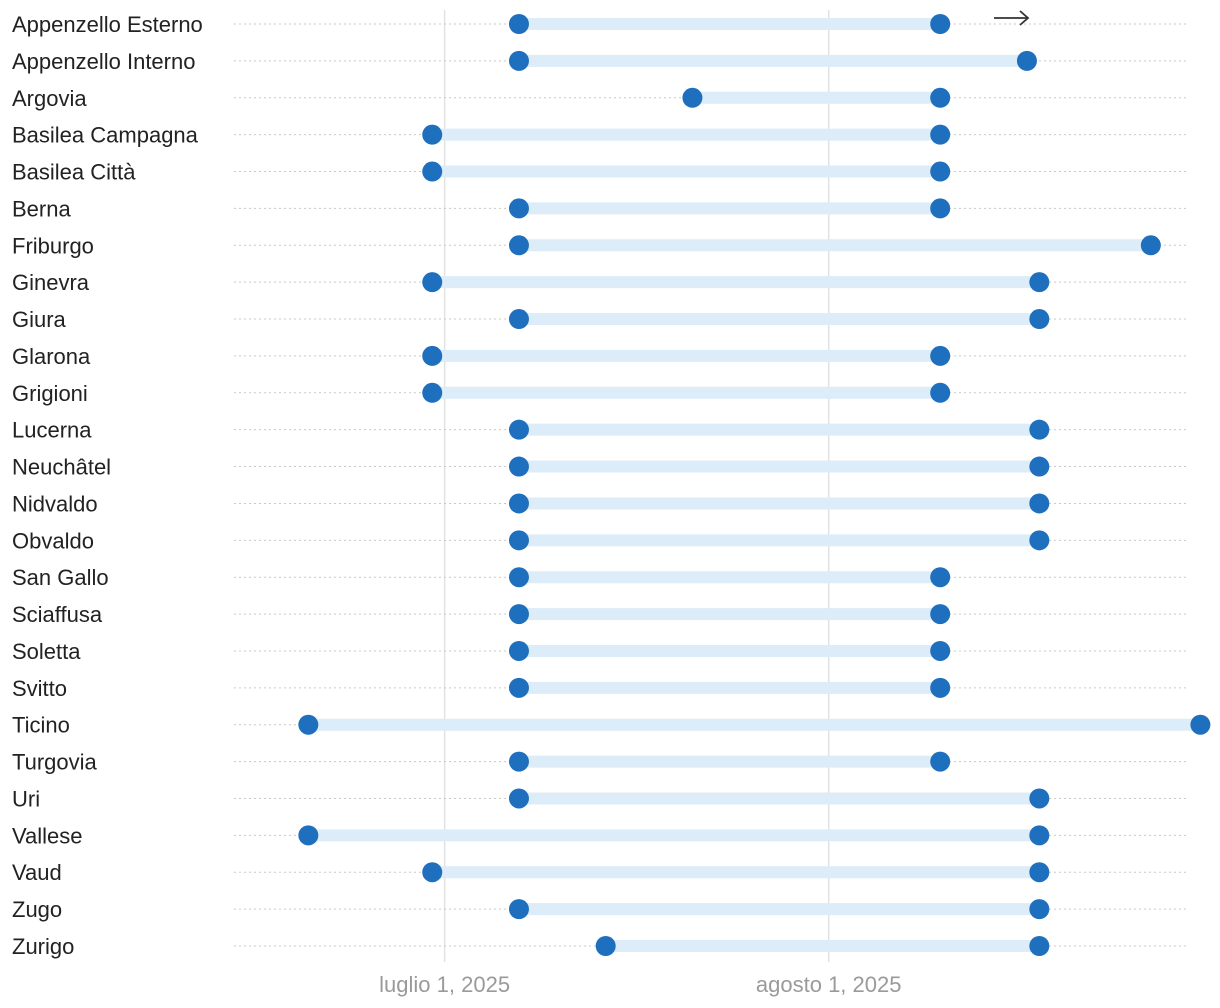 Image resolution: width=1220 pixels, height=1008 pixels. Describe the element at coordinates (600, 762) in the screenshot. I see `row-turgovia: Turgovia` at that location.